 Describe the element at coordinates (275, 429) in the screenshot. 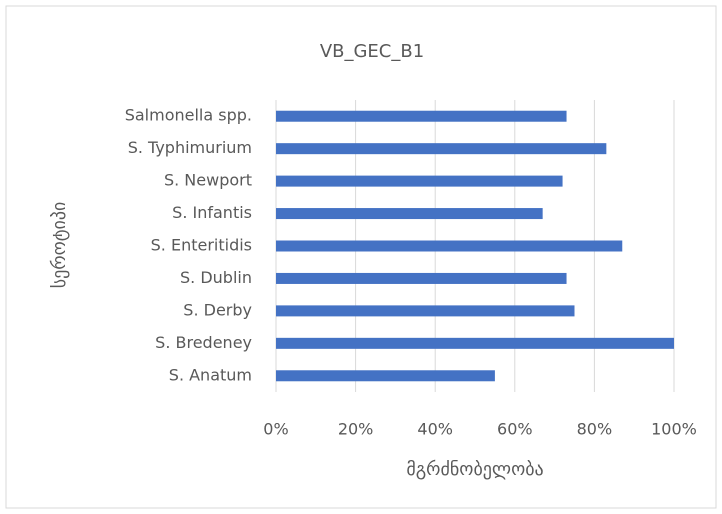

I see `x-tick-label: 0%` at that location.